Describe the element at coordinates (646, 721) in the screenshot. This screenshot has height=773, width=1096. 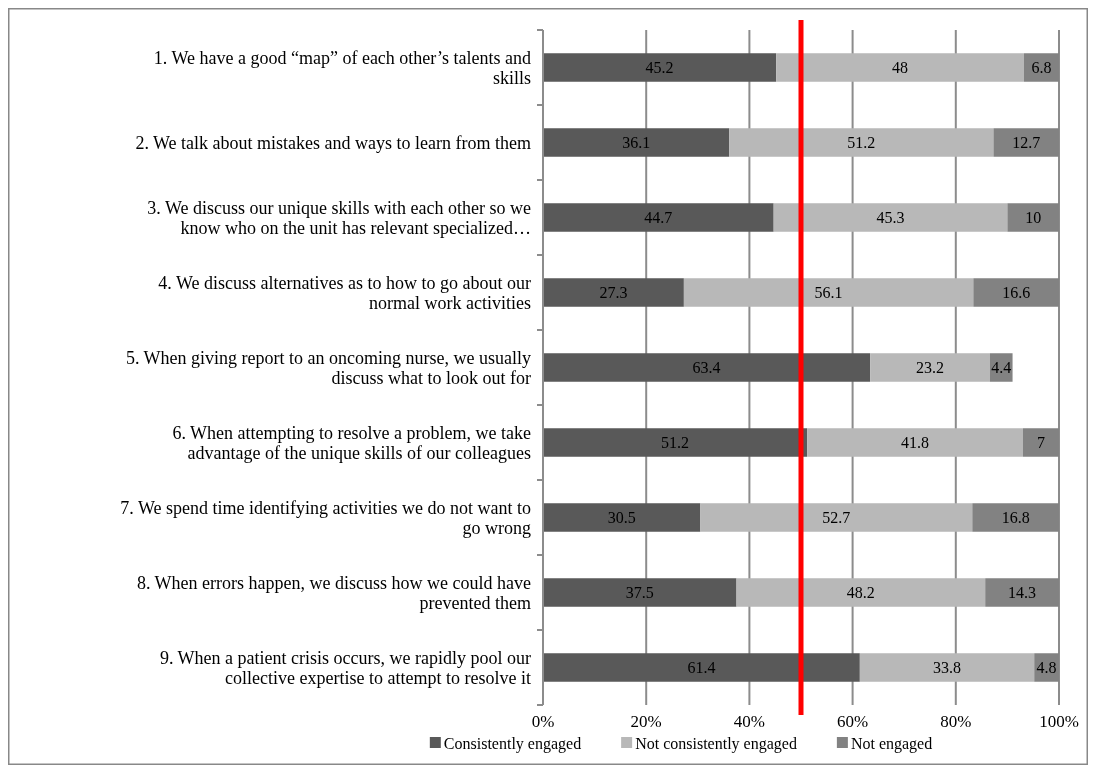
I see `x-tick-label: 20%` at that location.